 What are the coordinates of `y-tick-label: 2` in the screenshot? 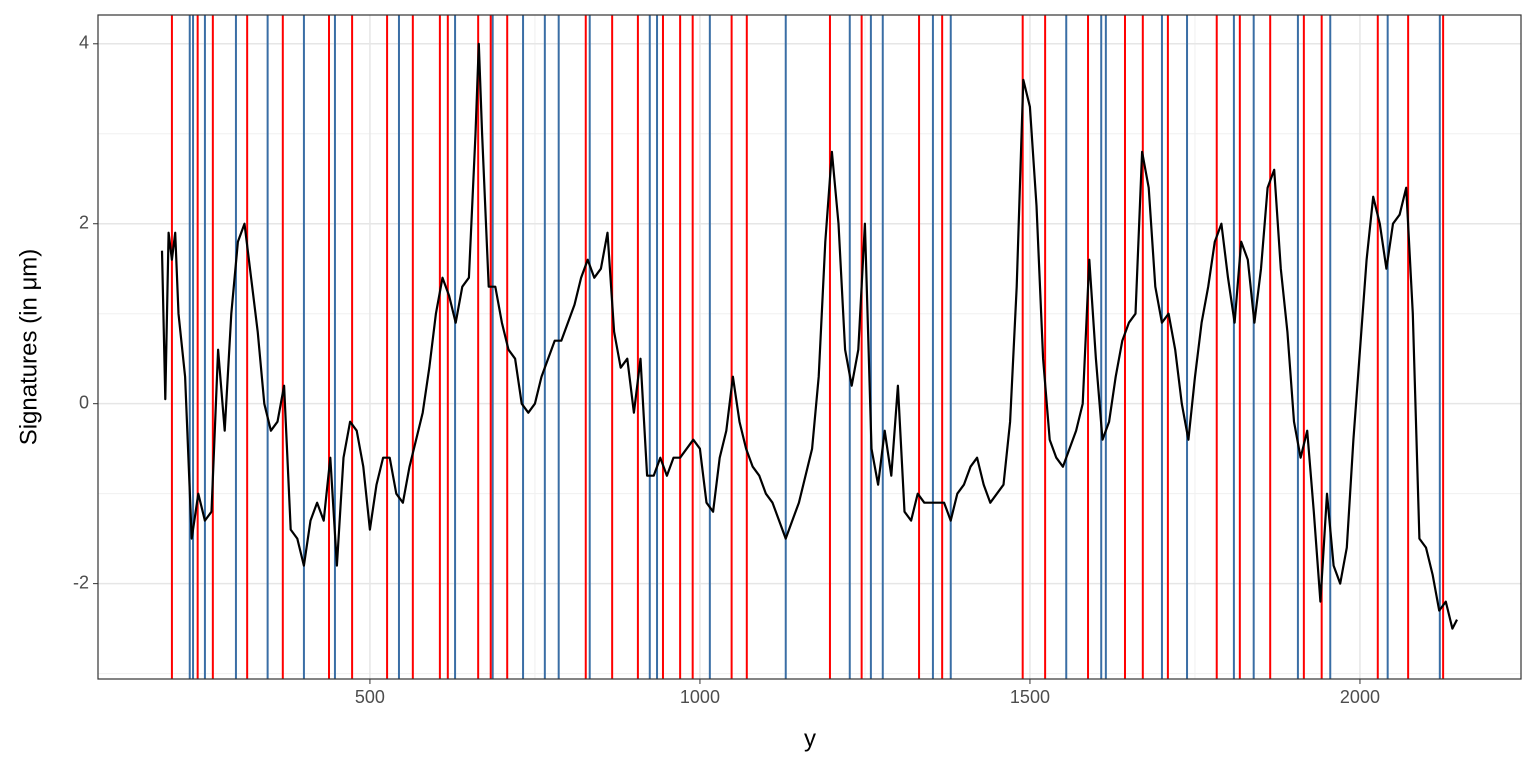 It's located at (84, 222).